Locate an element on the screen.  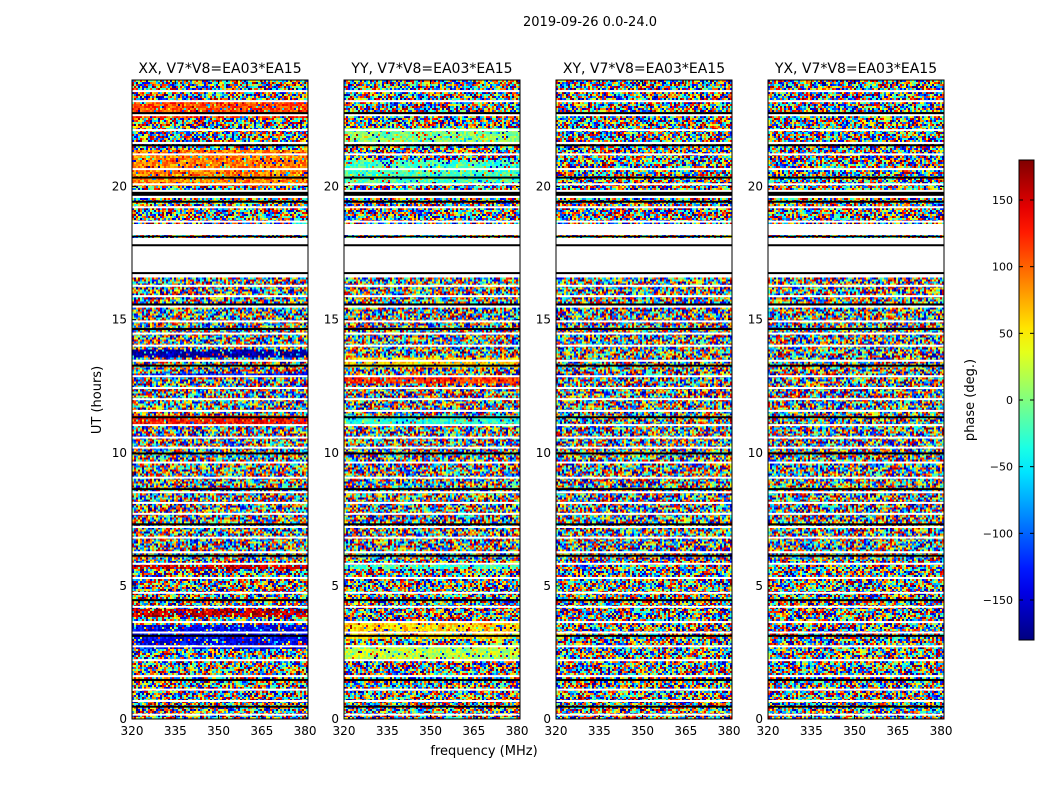
colorbar-tick-label: 150 is located at coordinates (1002, 200).